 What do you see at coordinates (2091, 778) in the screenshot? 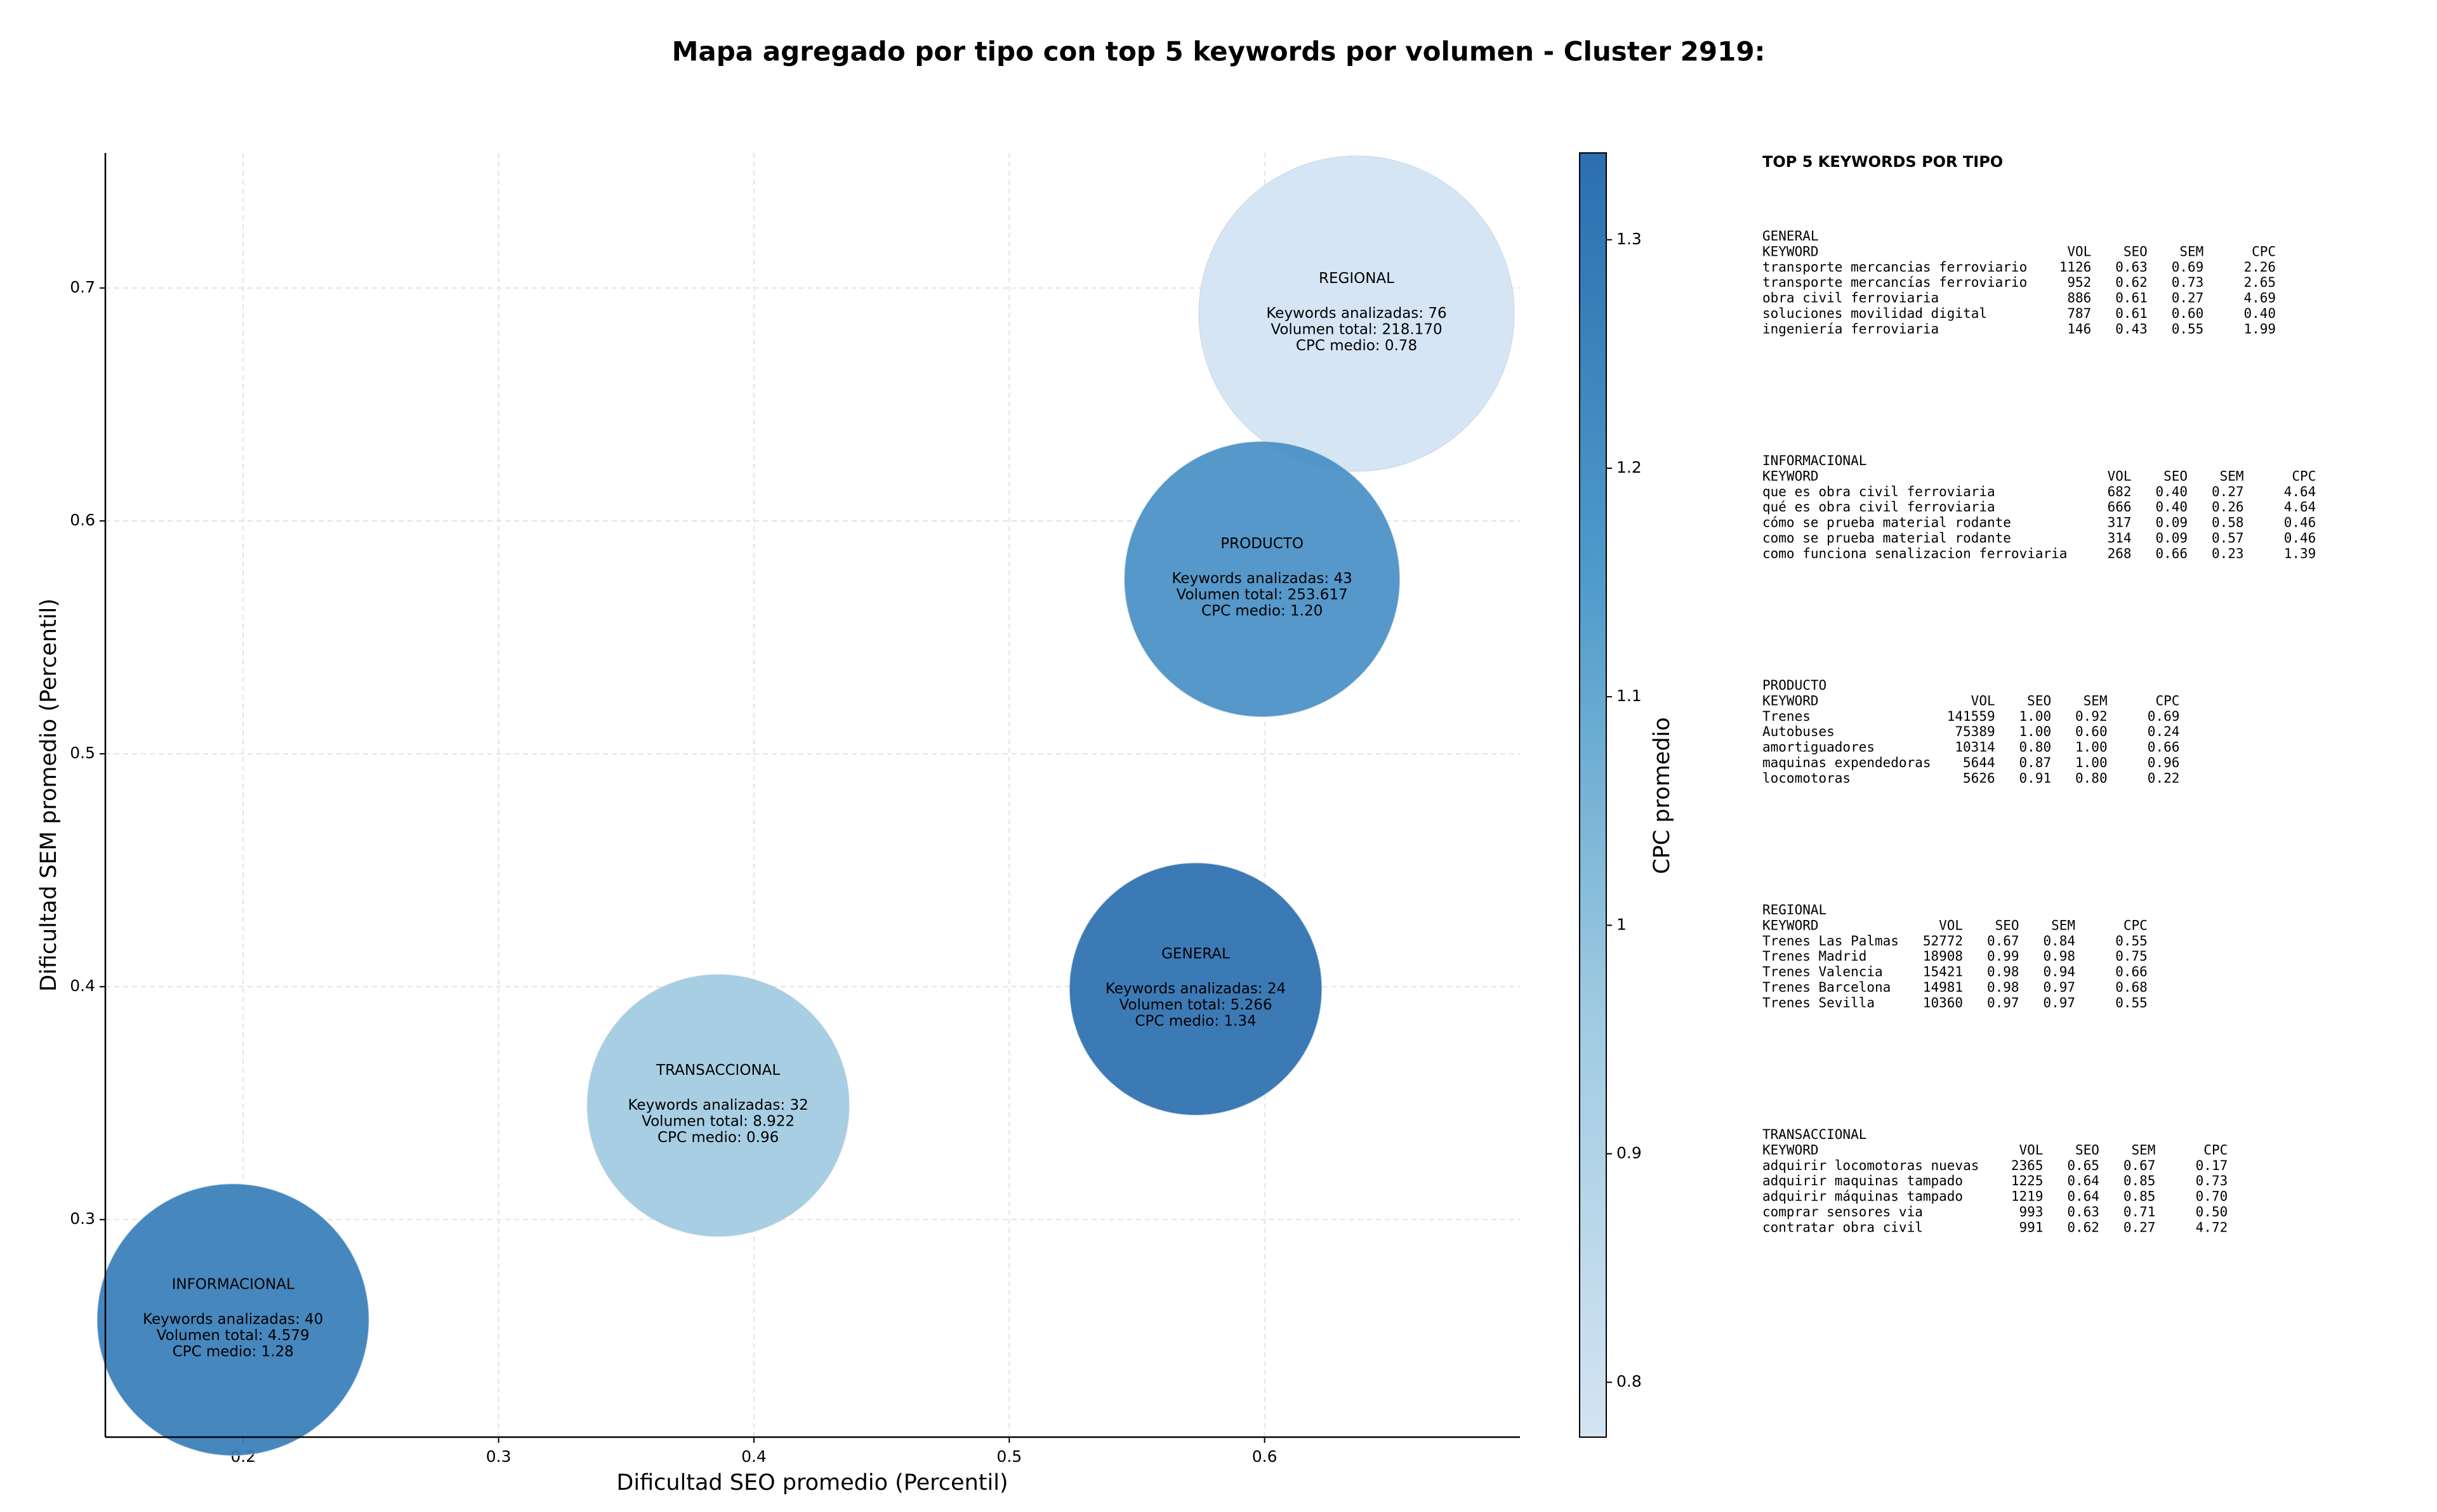
I see `table-cell: 0.80` at bounding box center [2091, 778].